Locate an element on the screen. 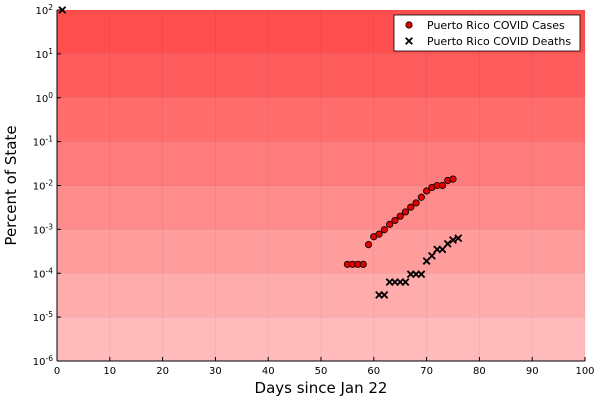 This screenshot has width=600, height=400. y-tick-label: 10⁻³ is located at coordinates (43, 229).